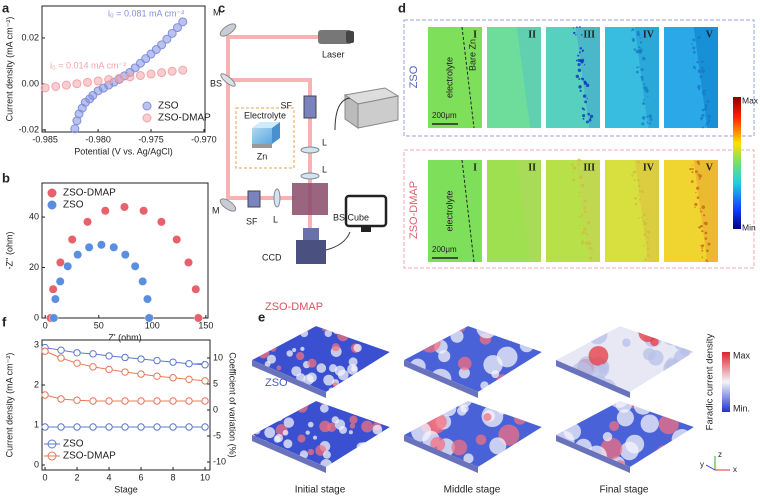 The image size is (760, 498). I want to click on surface-base, so click(321, 359).